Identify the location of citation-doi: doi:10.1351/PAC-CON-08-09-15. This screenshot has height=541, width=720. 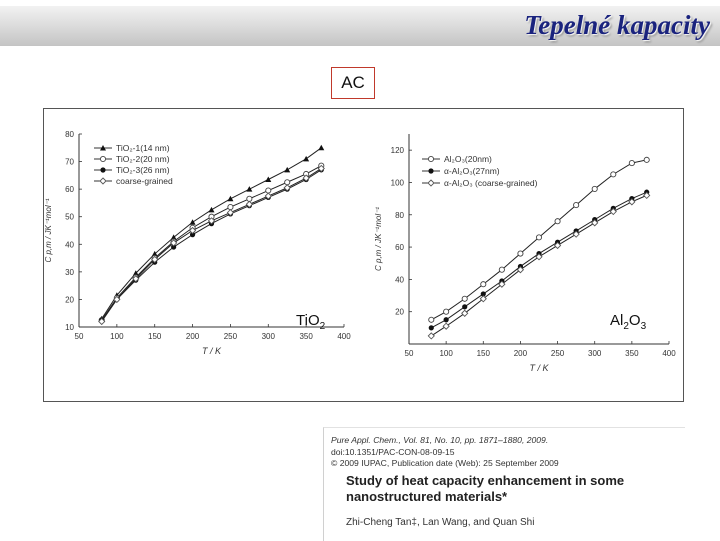
(393, 452).